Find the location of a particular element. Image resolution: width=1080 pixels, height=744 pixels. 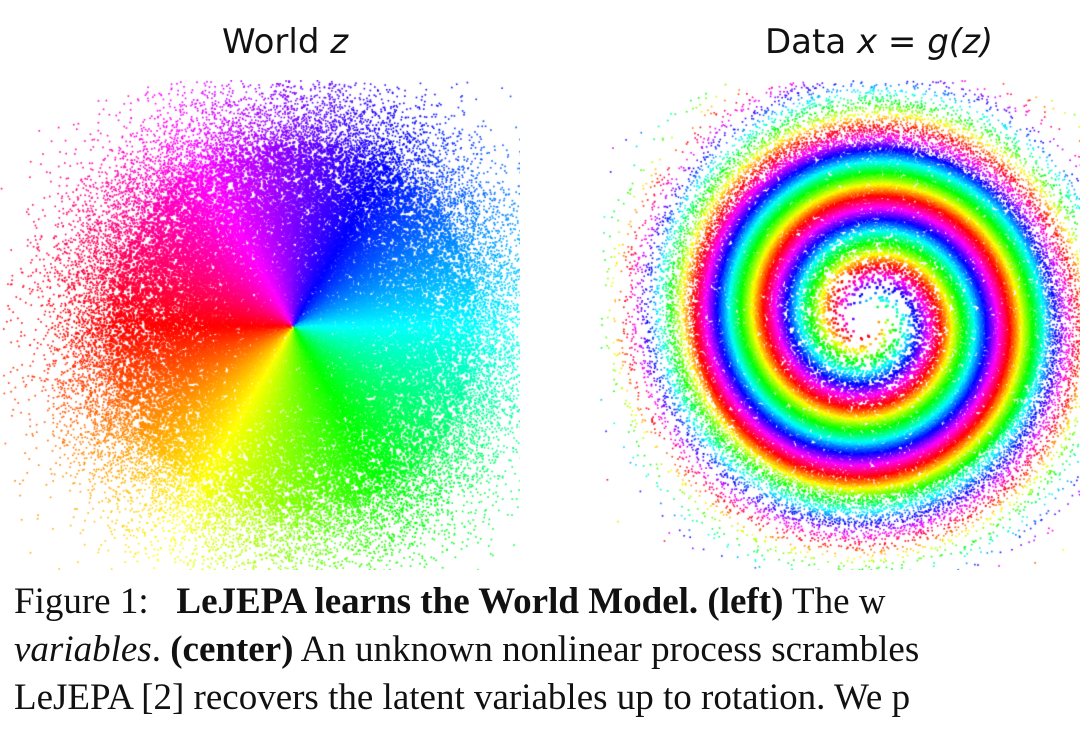

caption-period: . is located at coordinates (156, 649).